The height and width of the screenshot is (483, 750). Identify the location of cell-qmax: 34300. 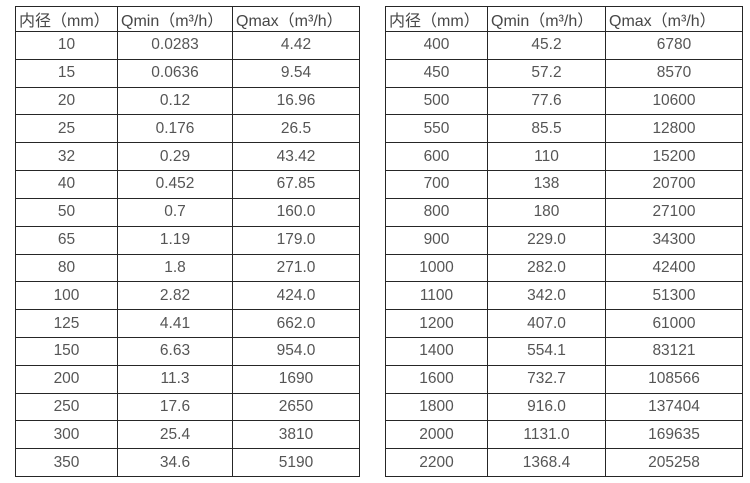
(674, 240).